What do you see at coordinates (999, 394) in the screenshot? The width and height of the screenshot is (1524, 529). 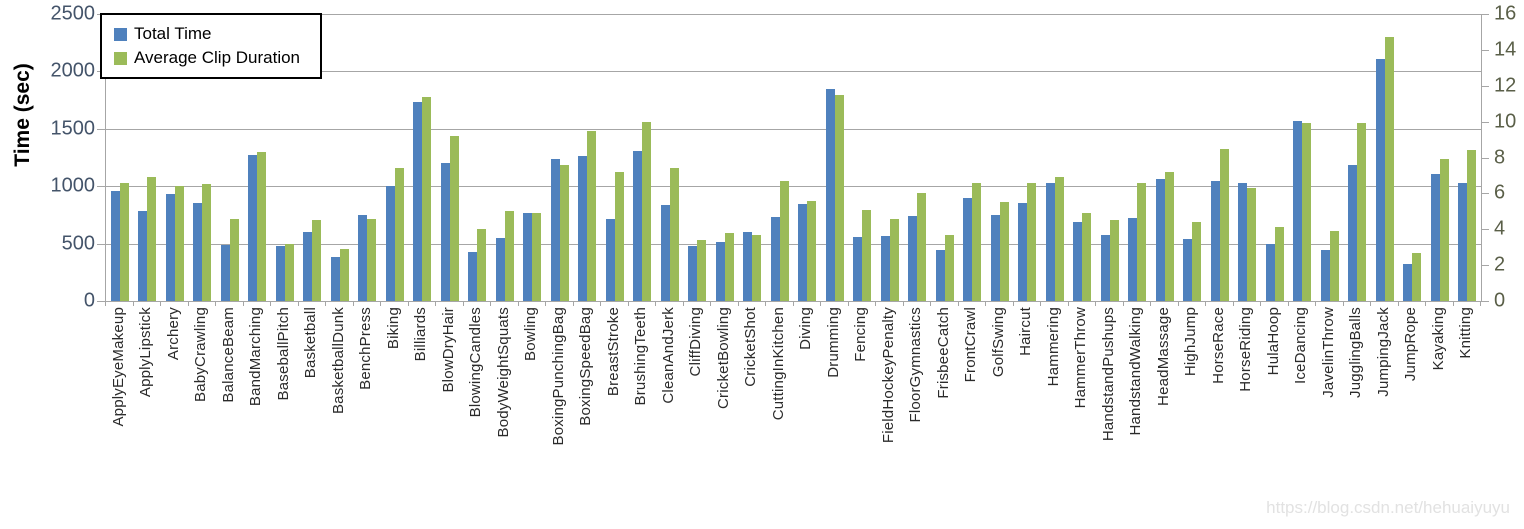 I see `x-axis-label: GolfSwing` at bounding box center [999, 394].